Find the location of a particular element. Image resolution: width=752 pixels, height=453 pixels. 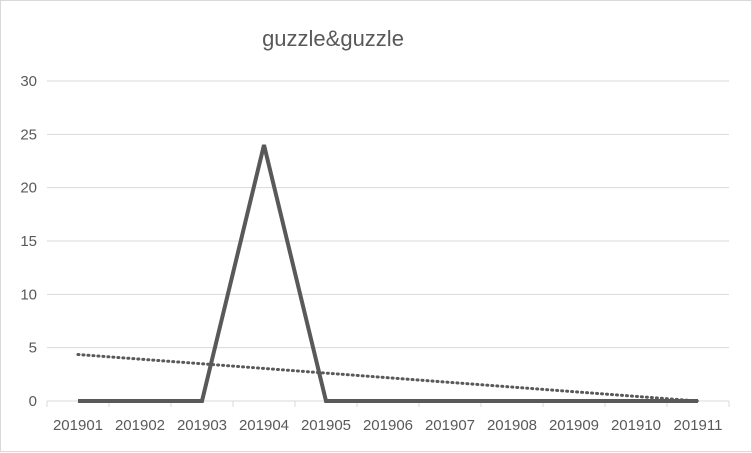

y-tick-label: 15 is located at coordinates (28, 241).